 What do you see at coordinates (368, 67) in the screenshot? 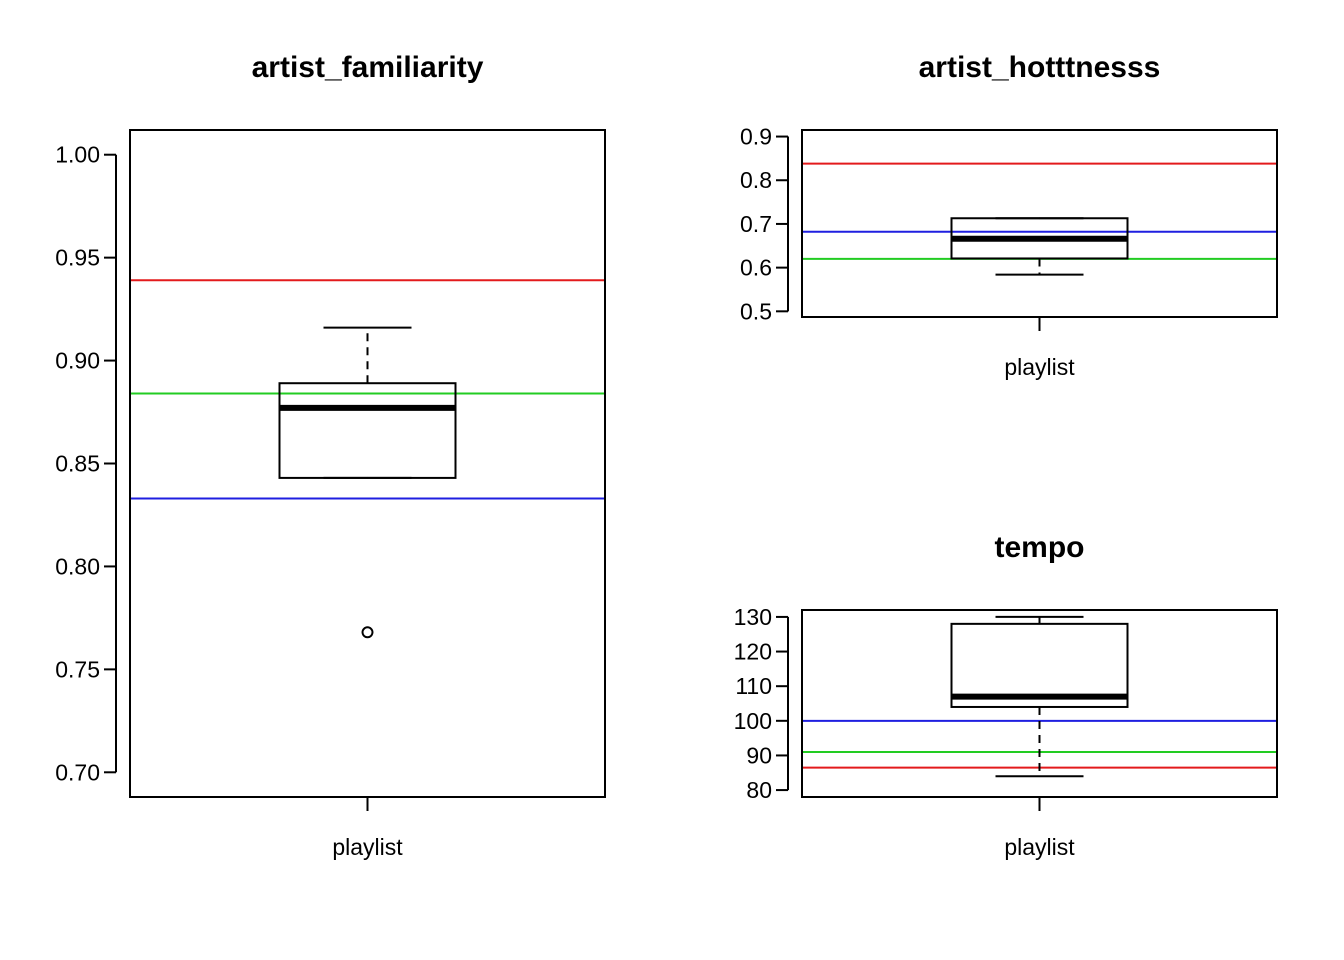
I see `panel-title: artist_familiarity` at bounding box center [368, 67].